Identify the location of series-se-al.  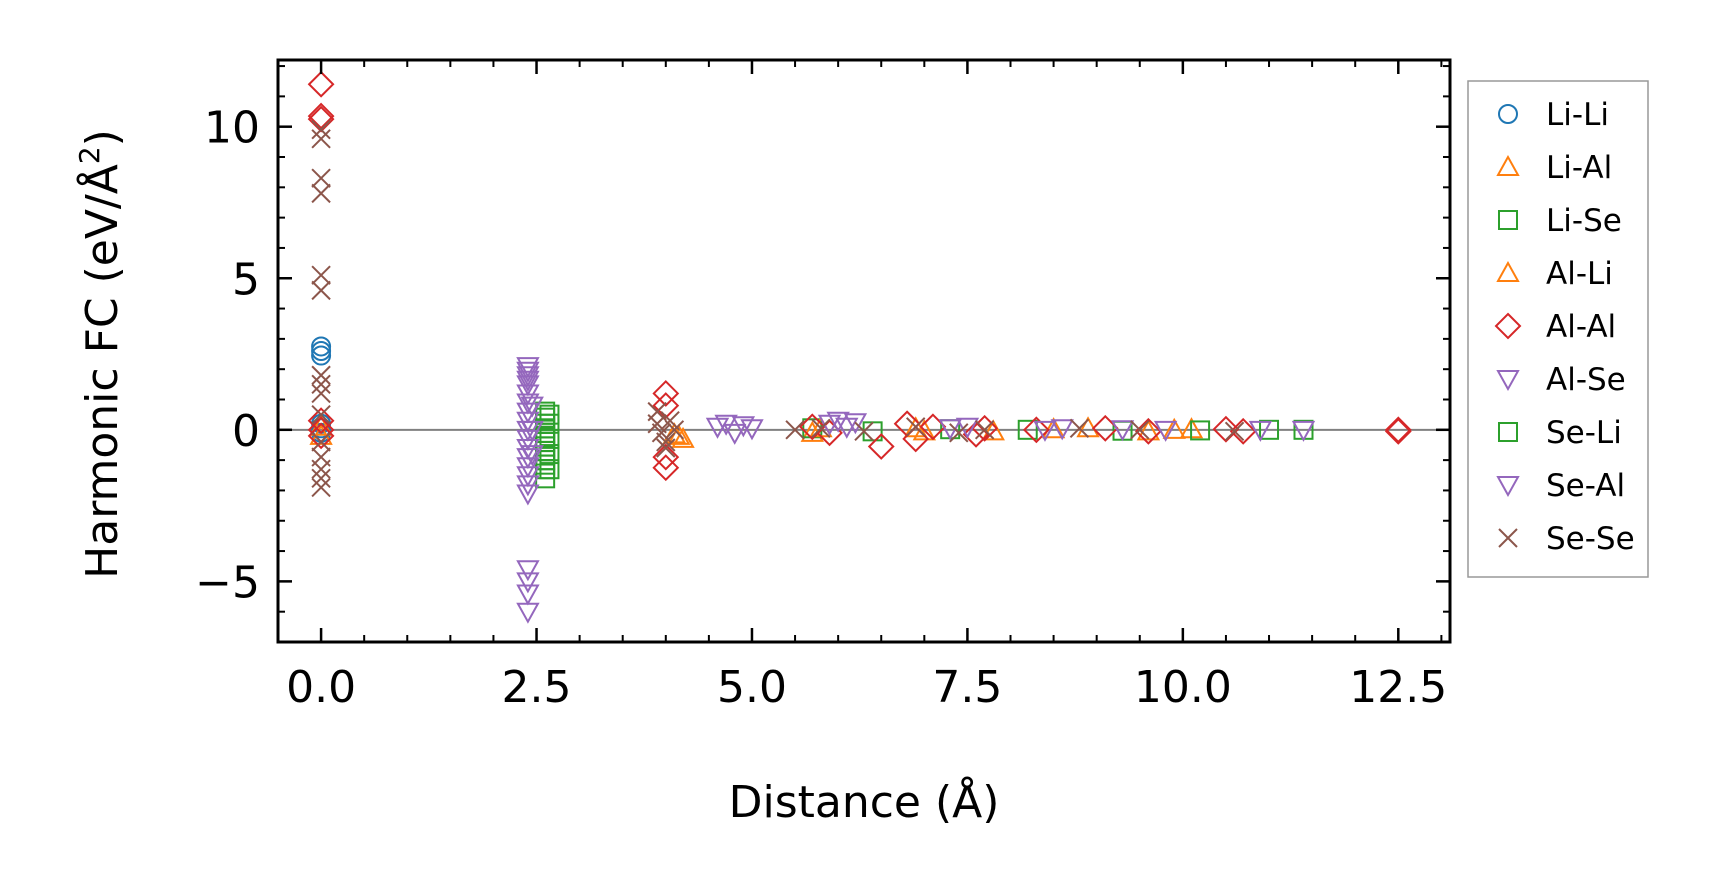
(918, 431).